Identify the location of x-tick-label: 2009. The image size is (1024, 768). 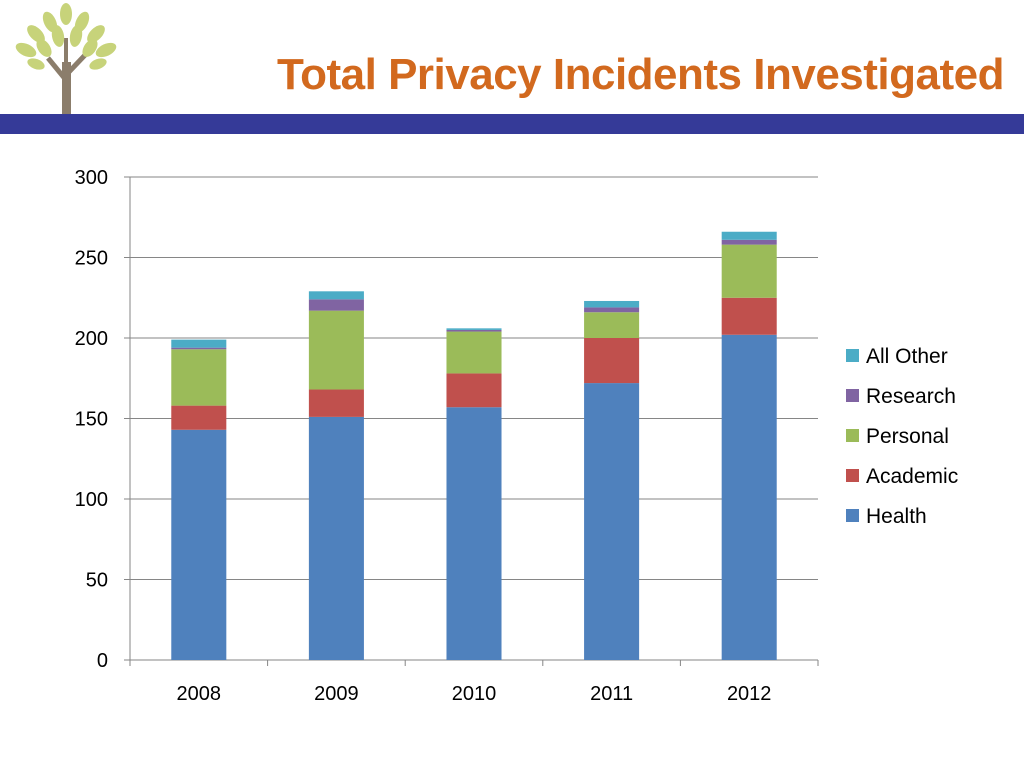
(336, 694).